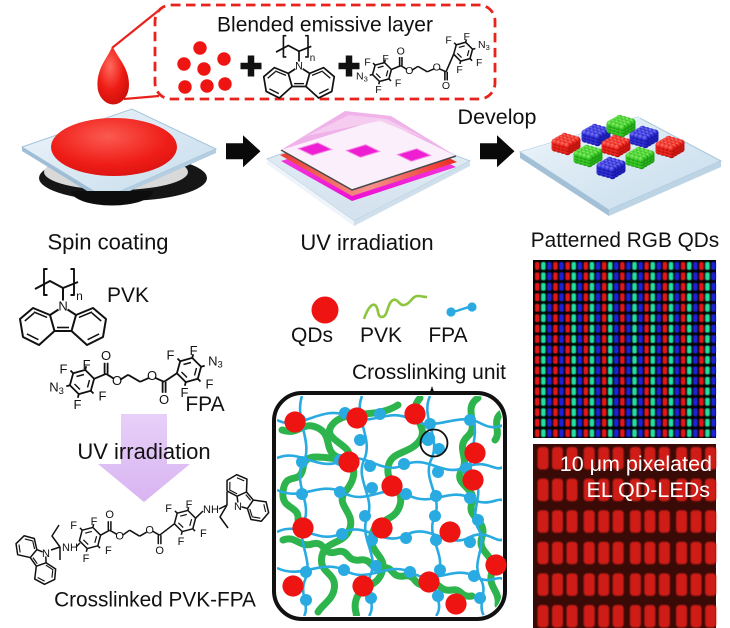 This screenshot has height=628, width=730. Describe the element at coordinates (312, 335) in the screenshot. I see `svg-text: QDs` at that location.